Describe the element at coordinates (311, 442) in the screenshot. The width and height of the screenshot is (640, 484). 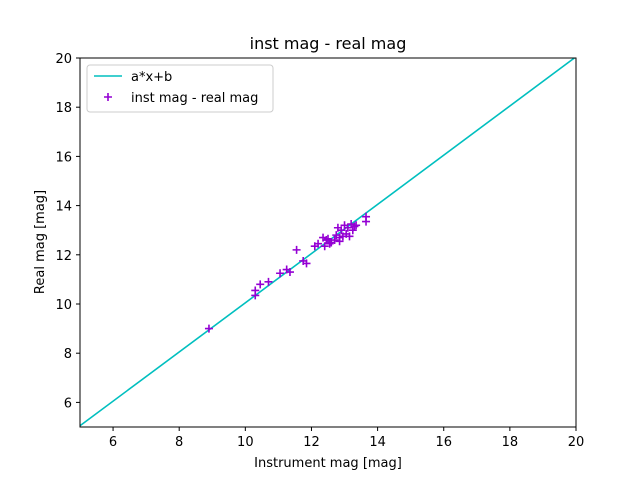
I see `x-tick-label: 12` at that location.